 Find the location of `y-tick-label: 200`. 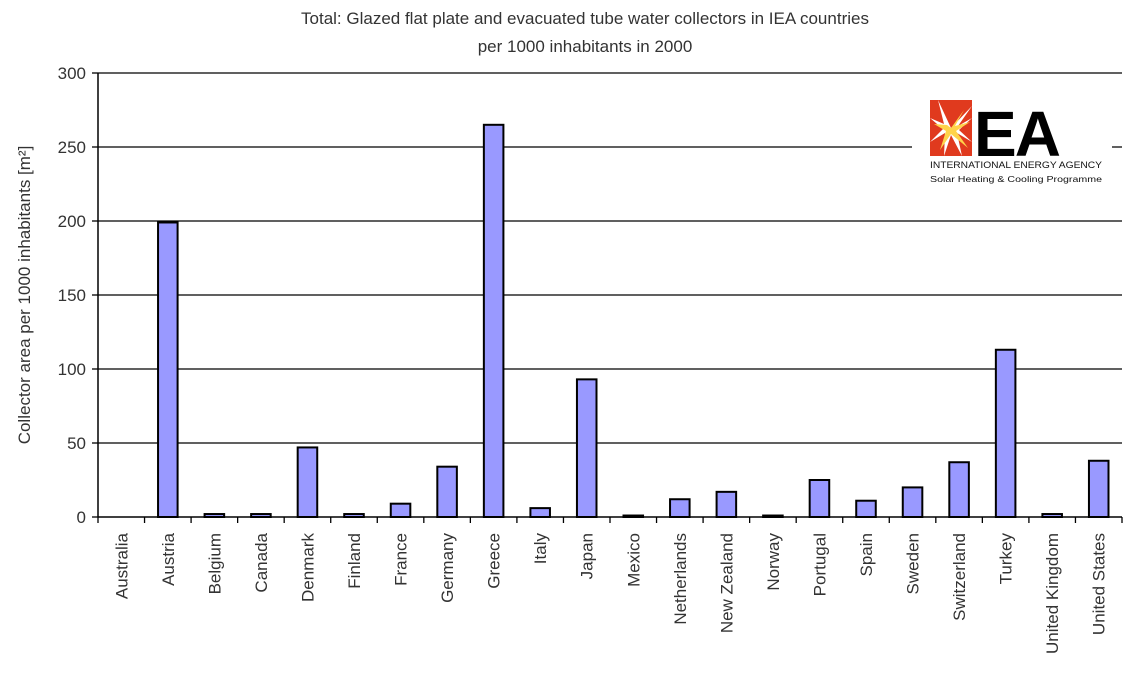

y-tick-label: 200 is located at coordinates (72, 221).